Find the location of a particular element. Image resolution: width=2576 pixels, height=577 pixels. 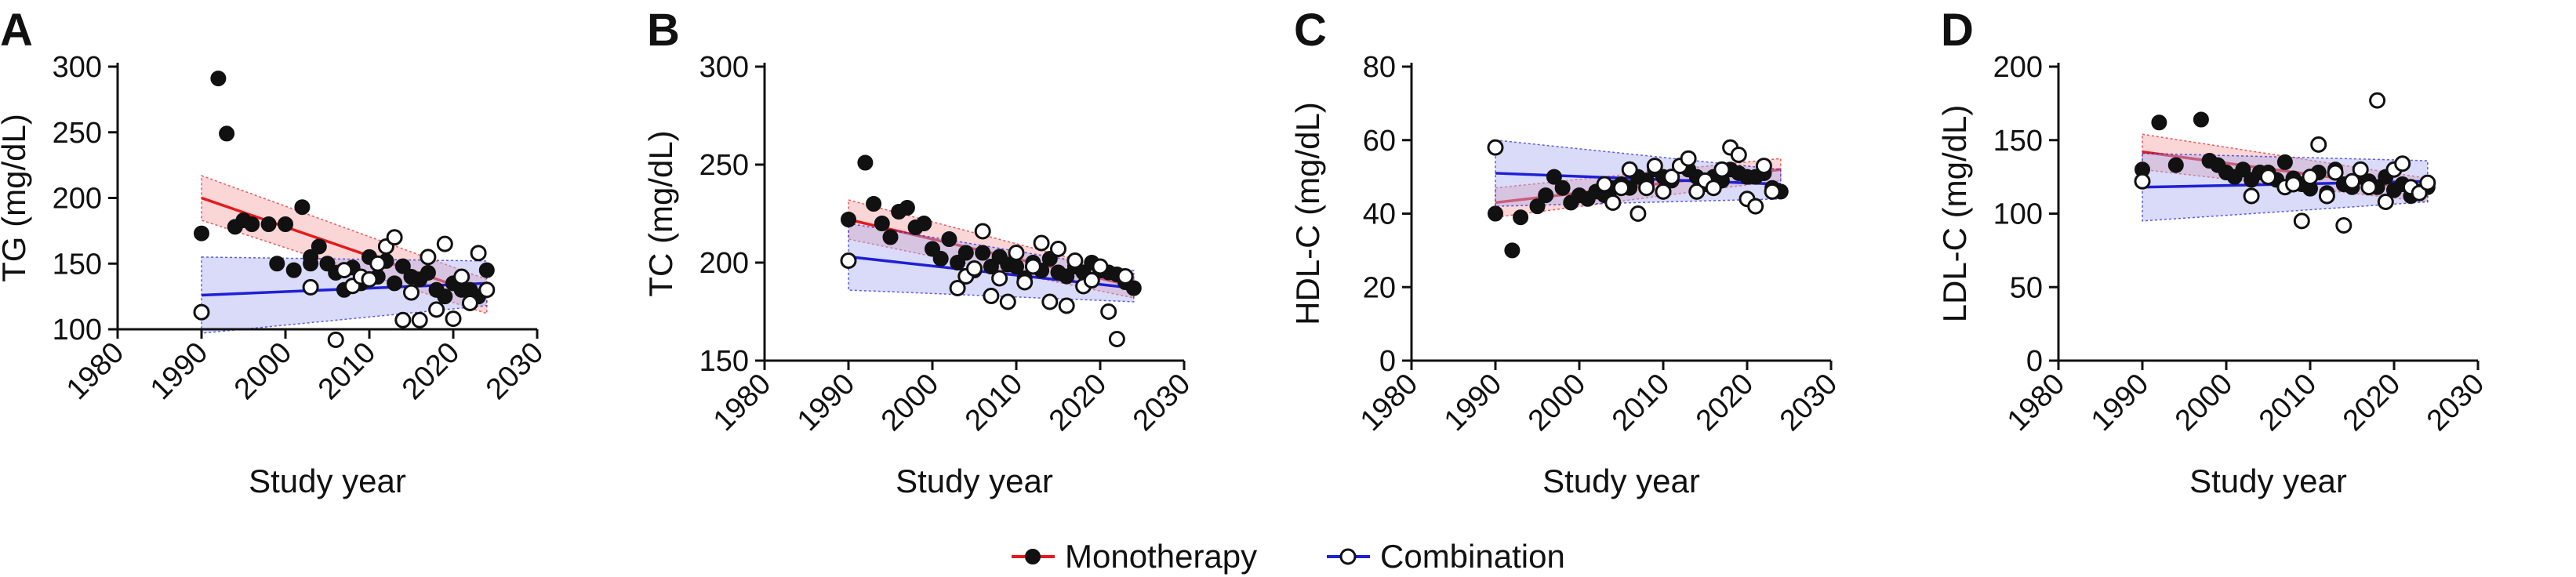

y-axis-label: HDL-C (mg/dL) is located at coordinates (1307, 213).